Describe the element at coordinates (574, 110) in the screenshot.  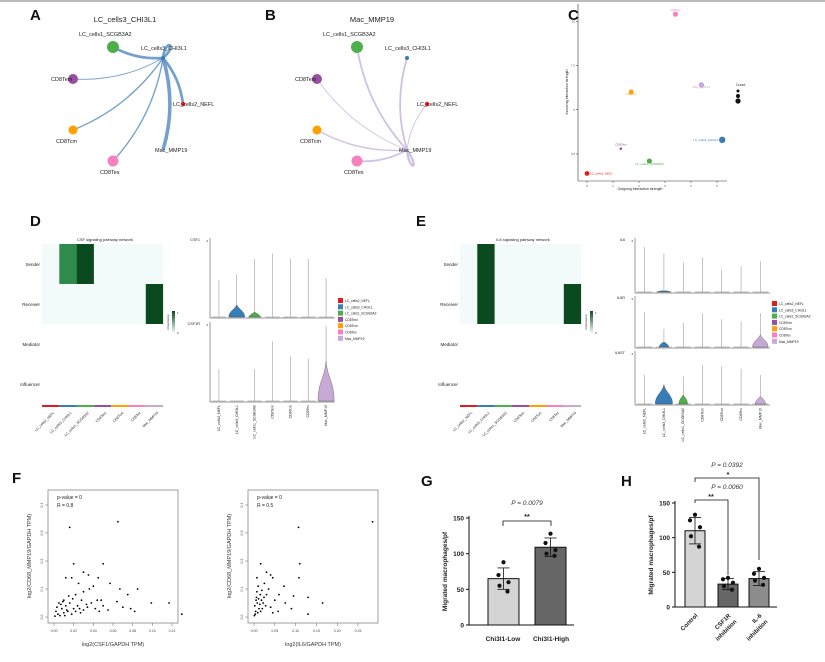
I see `y-tick-label: 5` at that location.